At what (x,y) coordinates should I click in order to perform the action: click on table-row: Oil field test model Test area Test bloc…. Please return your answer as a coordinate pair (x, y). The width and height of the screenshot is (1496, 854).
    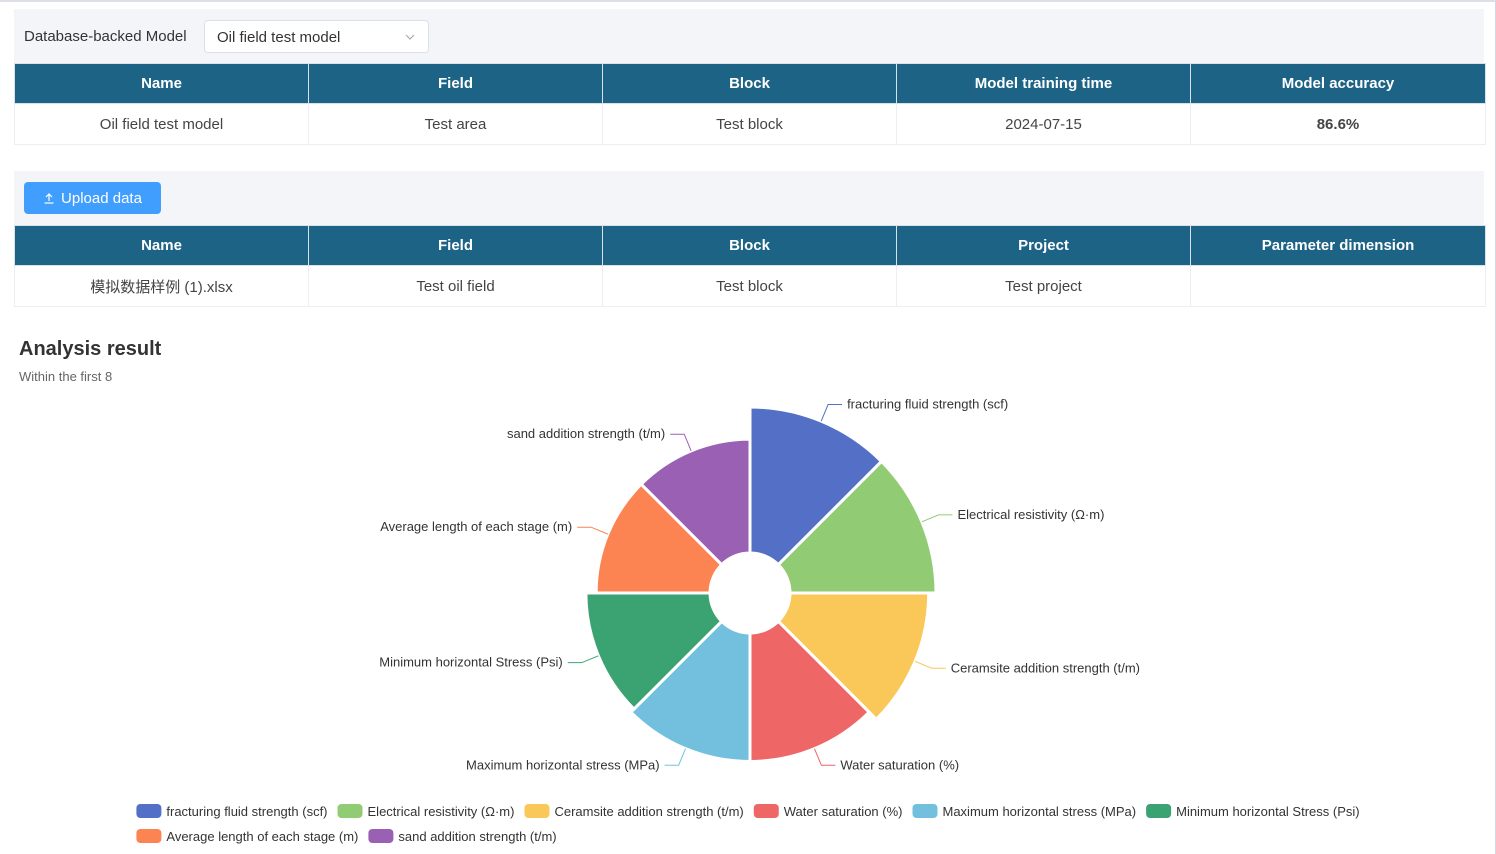
    Looking at the image, I should click on (750, 124).